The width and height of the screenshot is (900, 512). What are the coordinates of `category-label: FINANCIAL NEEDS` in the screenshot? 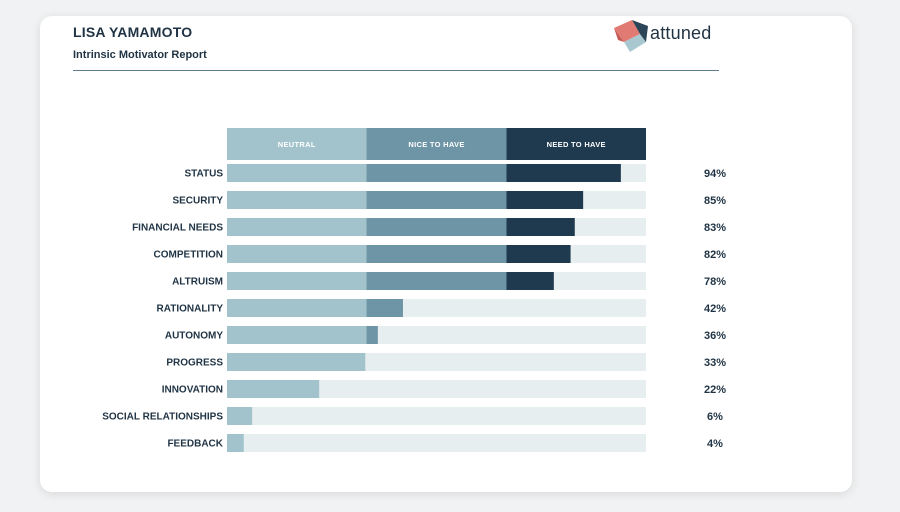 It's located at (177, 228).